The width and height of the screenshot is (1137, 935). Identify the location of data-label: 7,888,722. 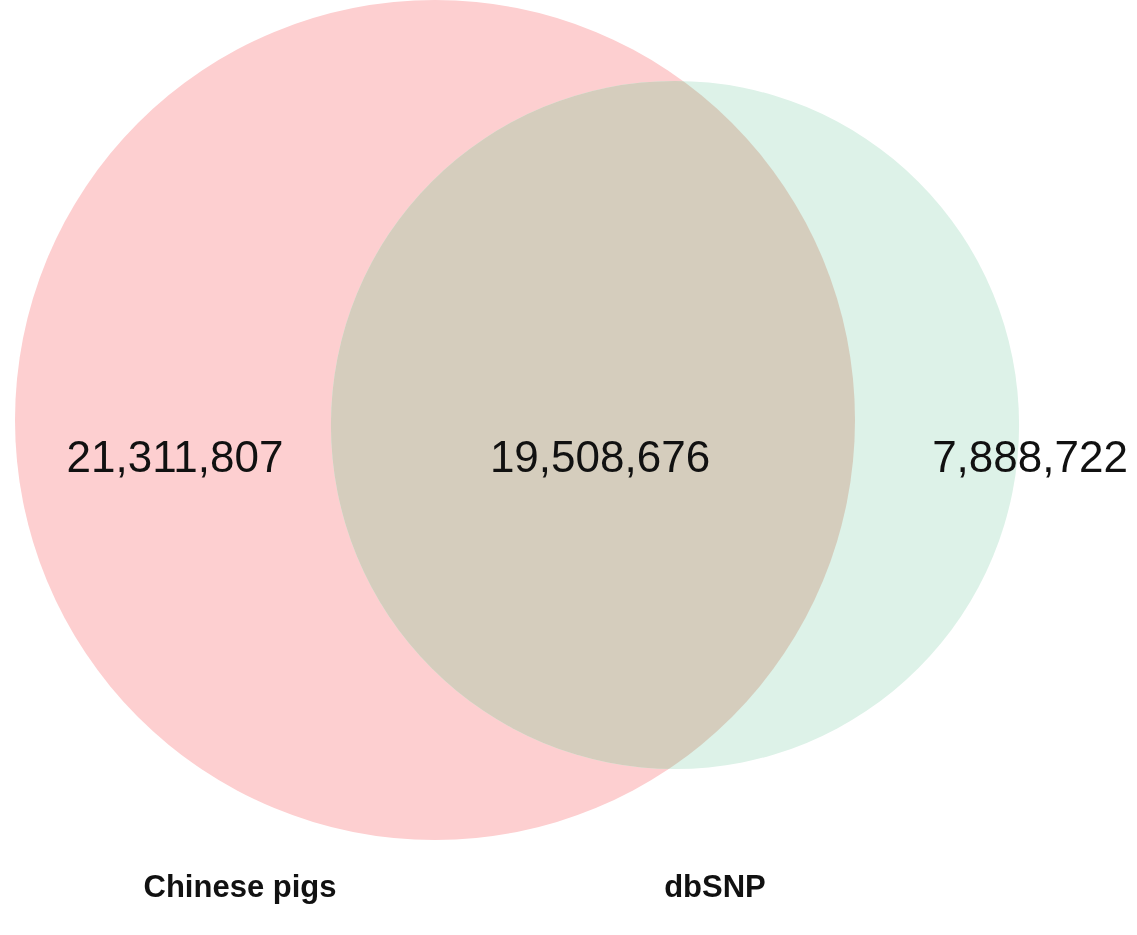
(1030, 457).